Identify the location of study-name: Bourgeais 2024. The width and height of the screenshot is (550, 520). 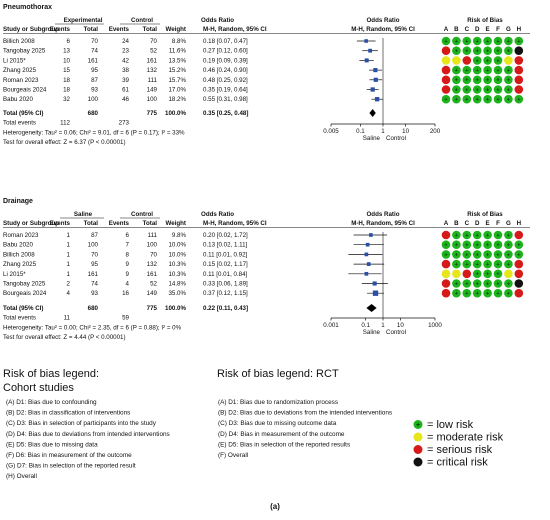
(25, 90).